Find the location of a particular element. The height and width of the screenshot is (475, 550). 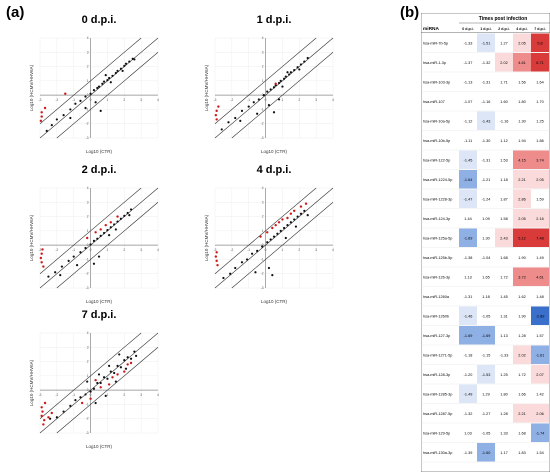

table-cell-value: 1.66 is located at coordinates (521, 394).